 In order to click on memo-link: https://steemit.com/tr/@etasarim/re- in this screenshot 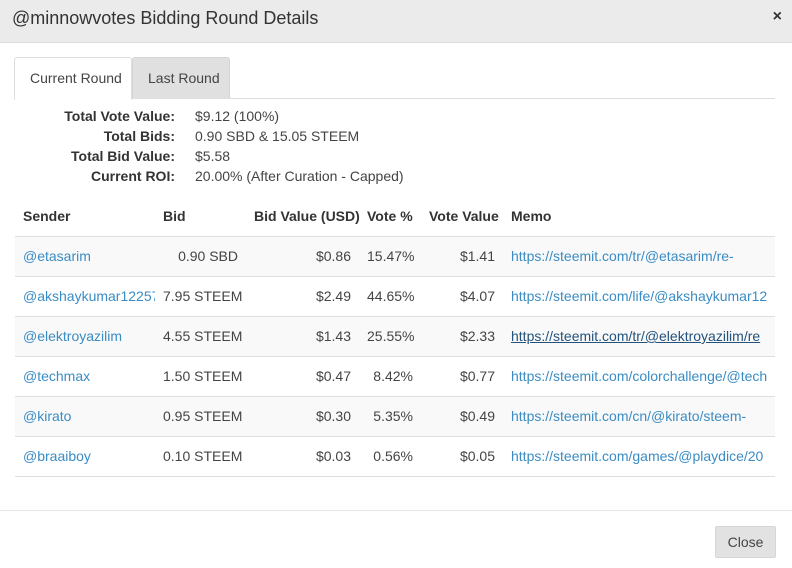, I will do `click(622, 256)`.